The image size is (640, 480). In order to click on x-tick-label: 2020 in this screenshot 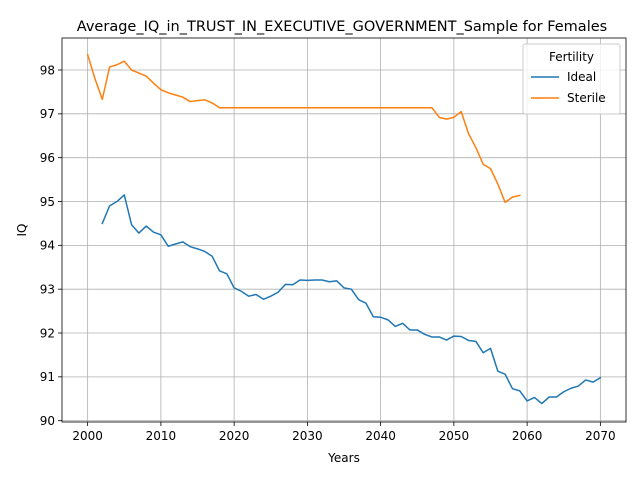, I will do `click(234, 436)`.